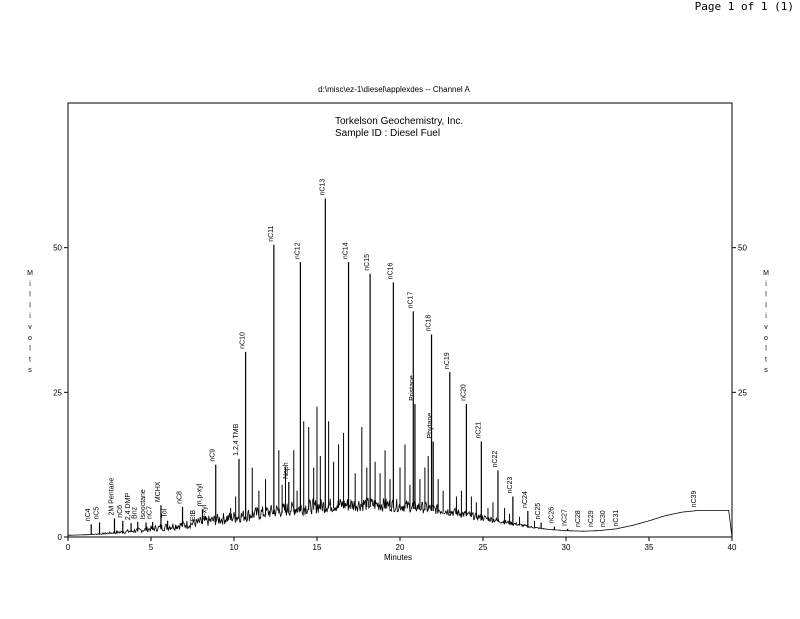 The width and height of the screenshot is (800, 619). Describe the element at coordinates (193, 516) in the screenshot. I see `peak-label: EtB` at that location.